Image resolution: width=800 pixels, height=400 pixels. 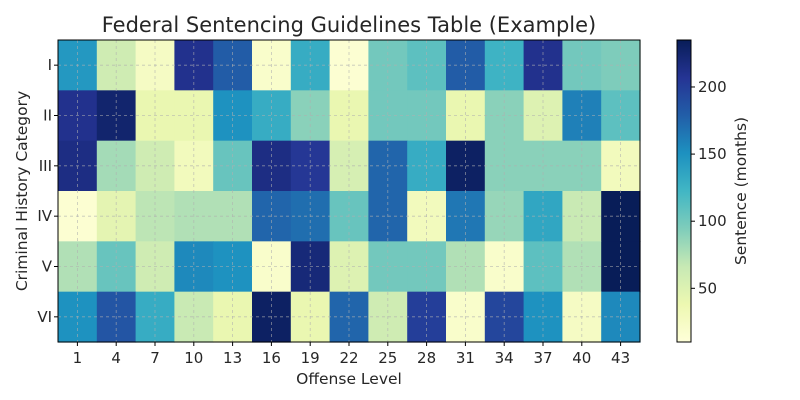 I want to click on y-axis-label: Criminal History Category, so click(x=22, y=191).